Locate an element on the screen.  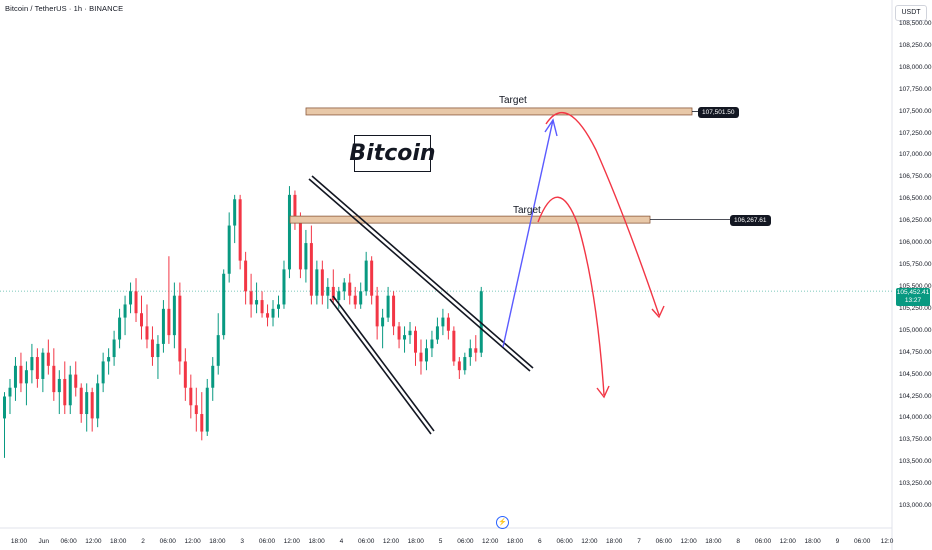
lightning-icon: ⚡ is located at coordinates (502, 522).